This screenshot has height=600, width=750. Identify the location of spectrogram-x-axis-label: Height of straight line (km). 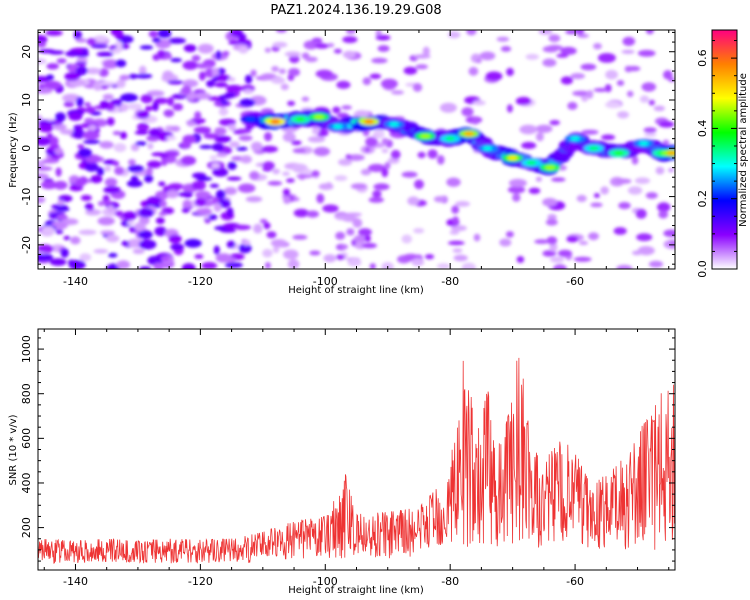
(356, 290).